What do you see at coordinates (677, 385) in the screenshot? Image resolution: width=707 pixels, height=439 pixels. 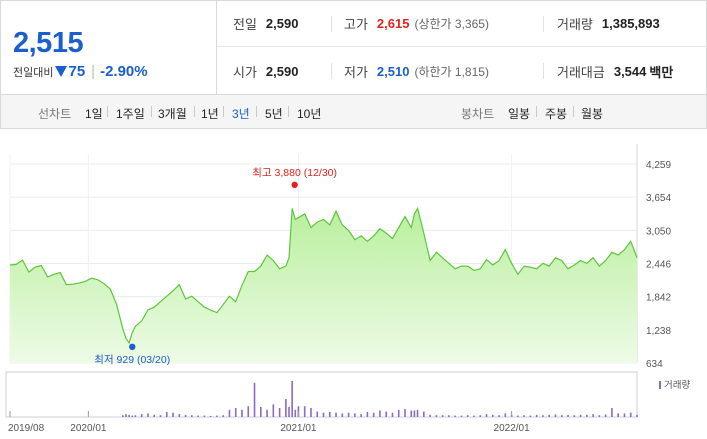 I see `volume-legend: 거래량` at bounding box center [677, 385].